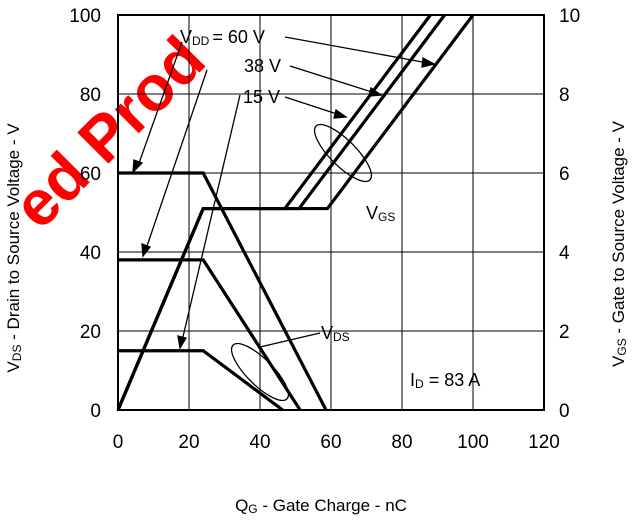 The image size is (637, 521). What do you see at coordinates (335, 333) in the screenshot?
I see `vds-curve-label: VDS` at bounding box center [335, 333].